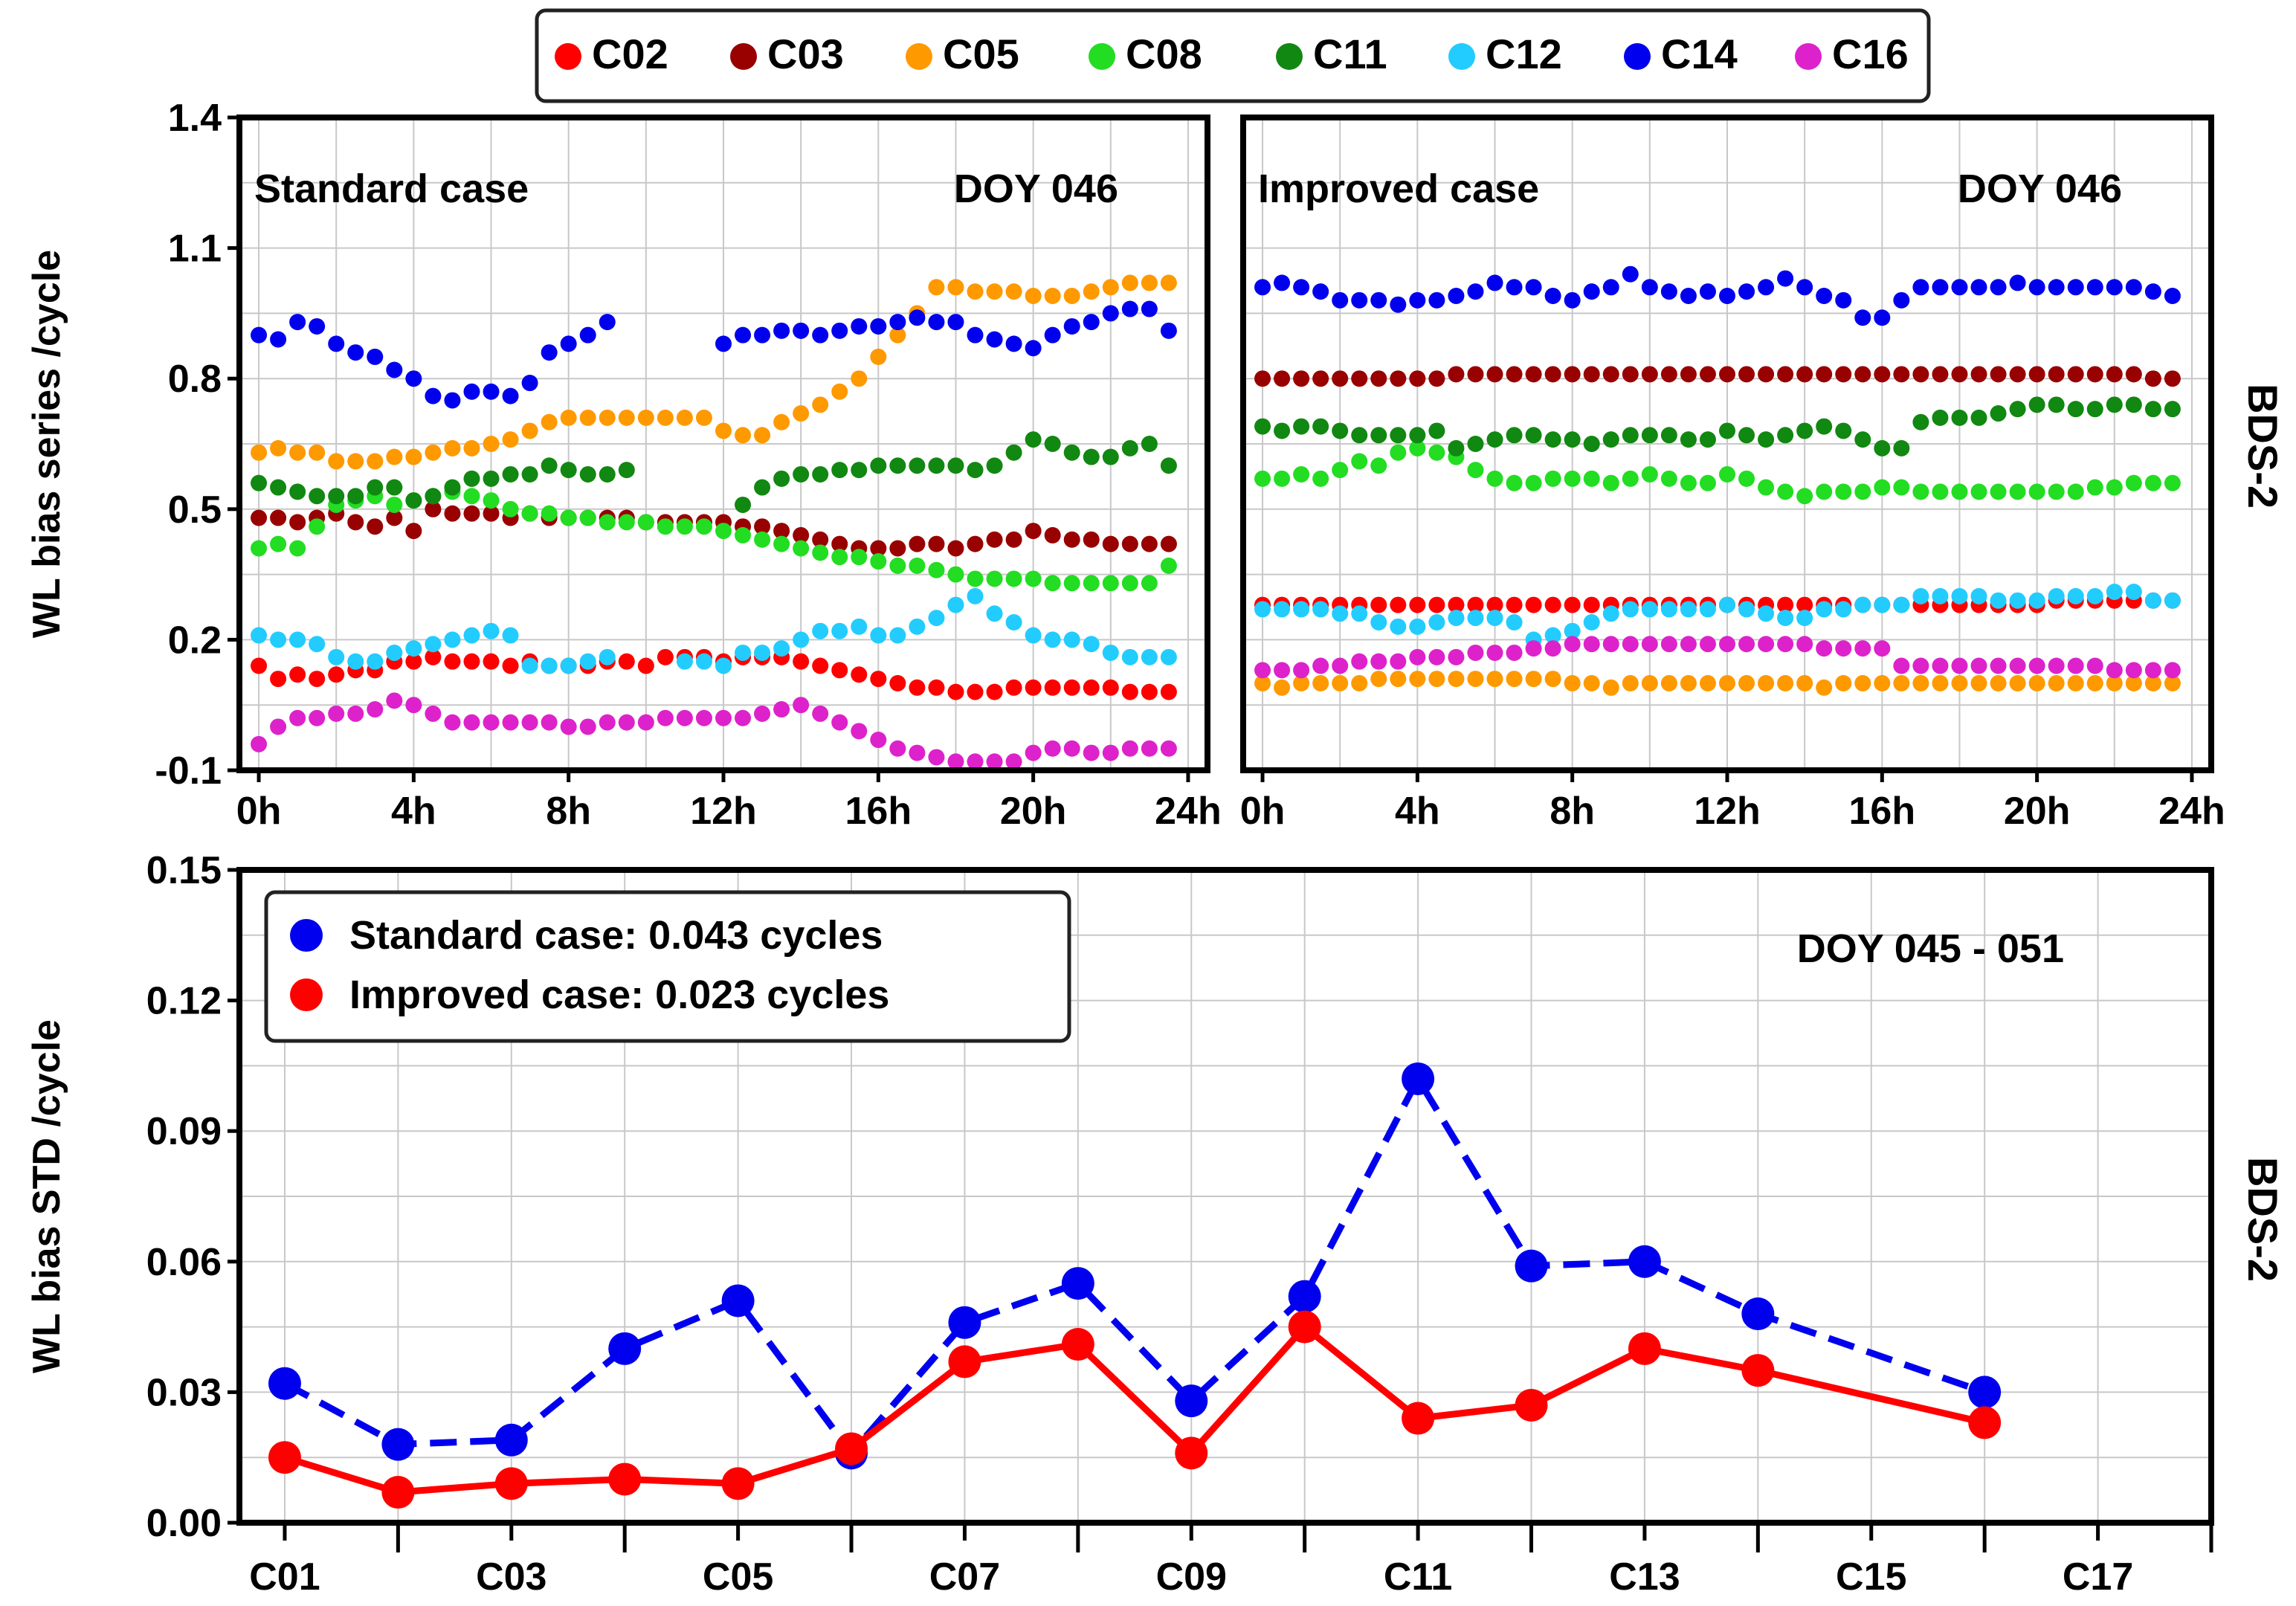  What do you see at coordinates (1717, 426) in the screenshot?
I see `series-c11` at bounding box center [1717, 426].